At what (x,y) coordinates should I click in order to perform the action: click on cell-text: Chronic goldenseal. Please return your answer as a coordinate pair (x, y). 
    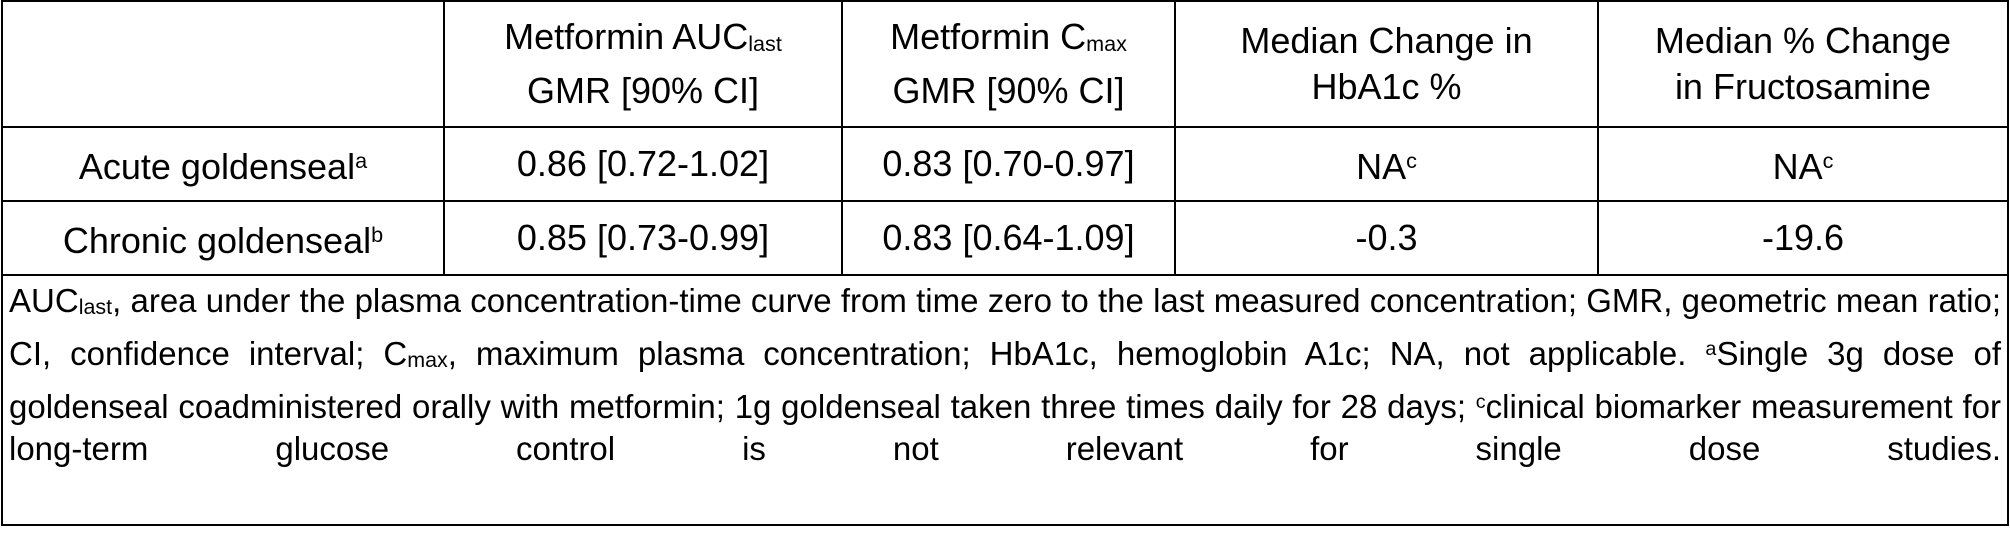
    Looking at the image, I should click on (217, 240).